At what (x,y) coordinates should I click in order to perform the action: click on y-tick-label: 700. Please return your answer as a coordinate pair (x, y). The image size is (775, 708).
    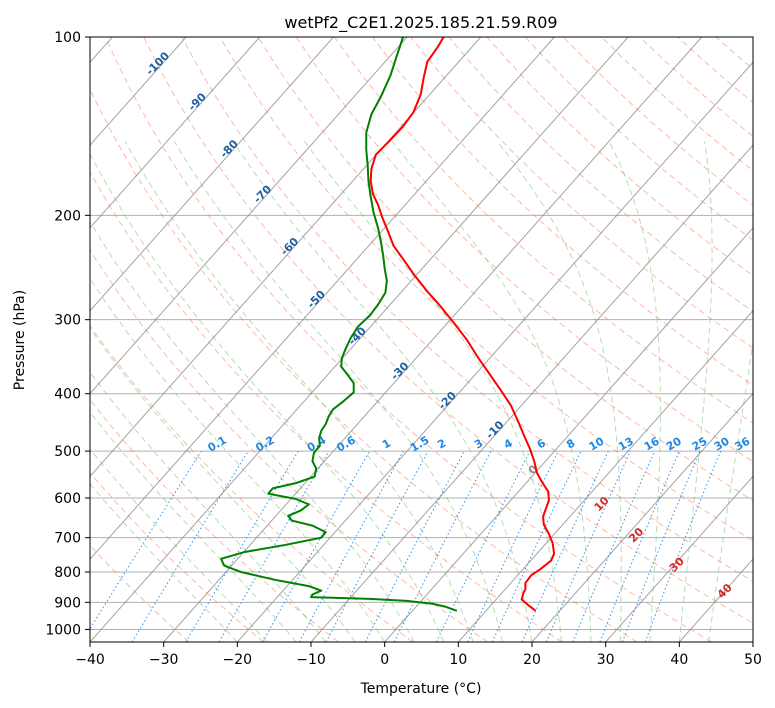
    Looking at the image, I should click on (67, 539).